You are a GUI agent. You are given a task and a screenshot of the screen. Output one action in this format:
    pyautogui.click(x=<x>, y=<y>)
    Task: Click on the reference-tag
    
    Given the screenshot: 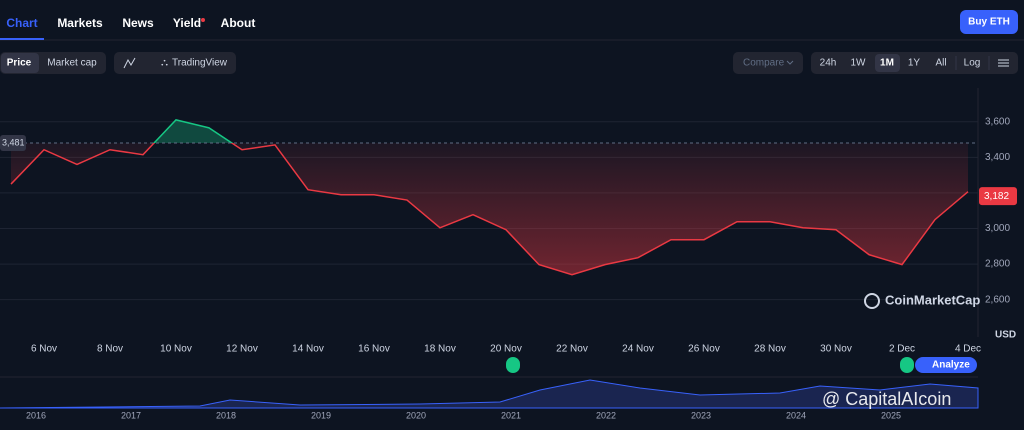 What is the action you would take?
    pyautogui.click(x=13, y=142)
    